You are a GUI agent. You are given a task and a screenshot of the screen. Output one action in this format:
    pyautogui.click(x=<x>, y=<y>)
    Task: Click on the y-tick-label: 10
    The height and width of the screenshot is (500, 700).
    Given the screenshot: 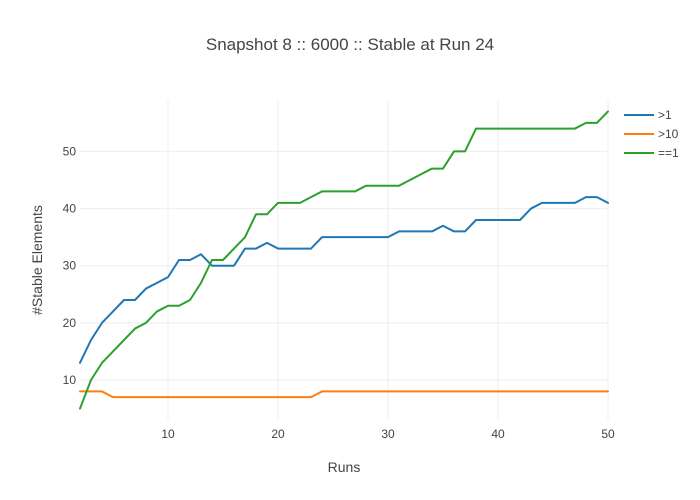 What is the action you would take?
    pyautogui.click(x=70, y=380)
    